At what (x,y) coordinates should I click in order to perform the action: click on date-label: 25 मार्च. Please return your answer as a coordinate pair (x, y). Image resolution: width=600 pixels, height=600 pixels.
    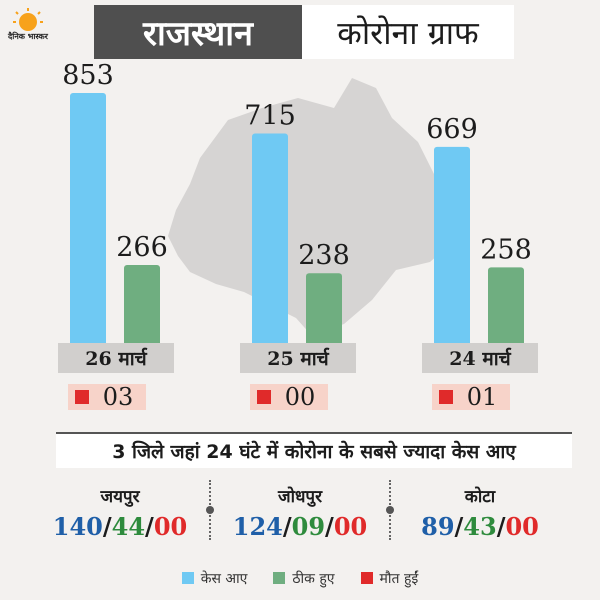
    Looking at the image, I should click on (298, 358).